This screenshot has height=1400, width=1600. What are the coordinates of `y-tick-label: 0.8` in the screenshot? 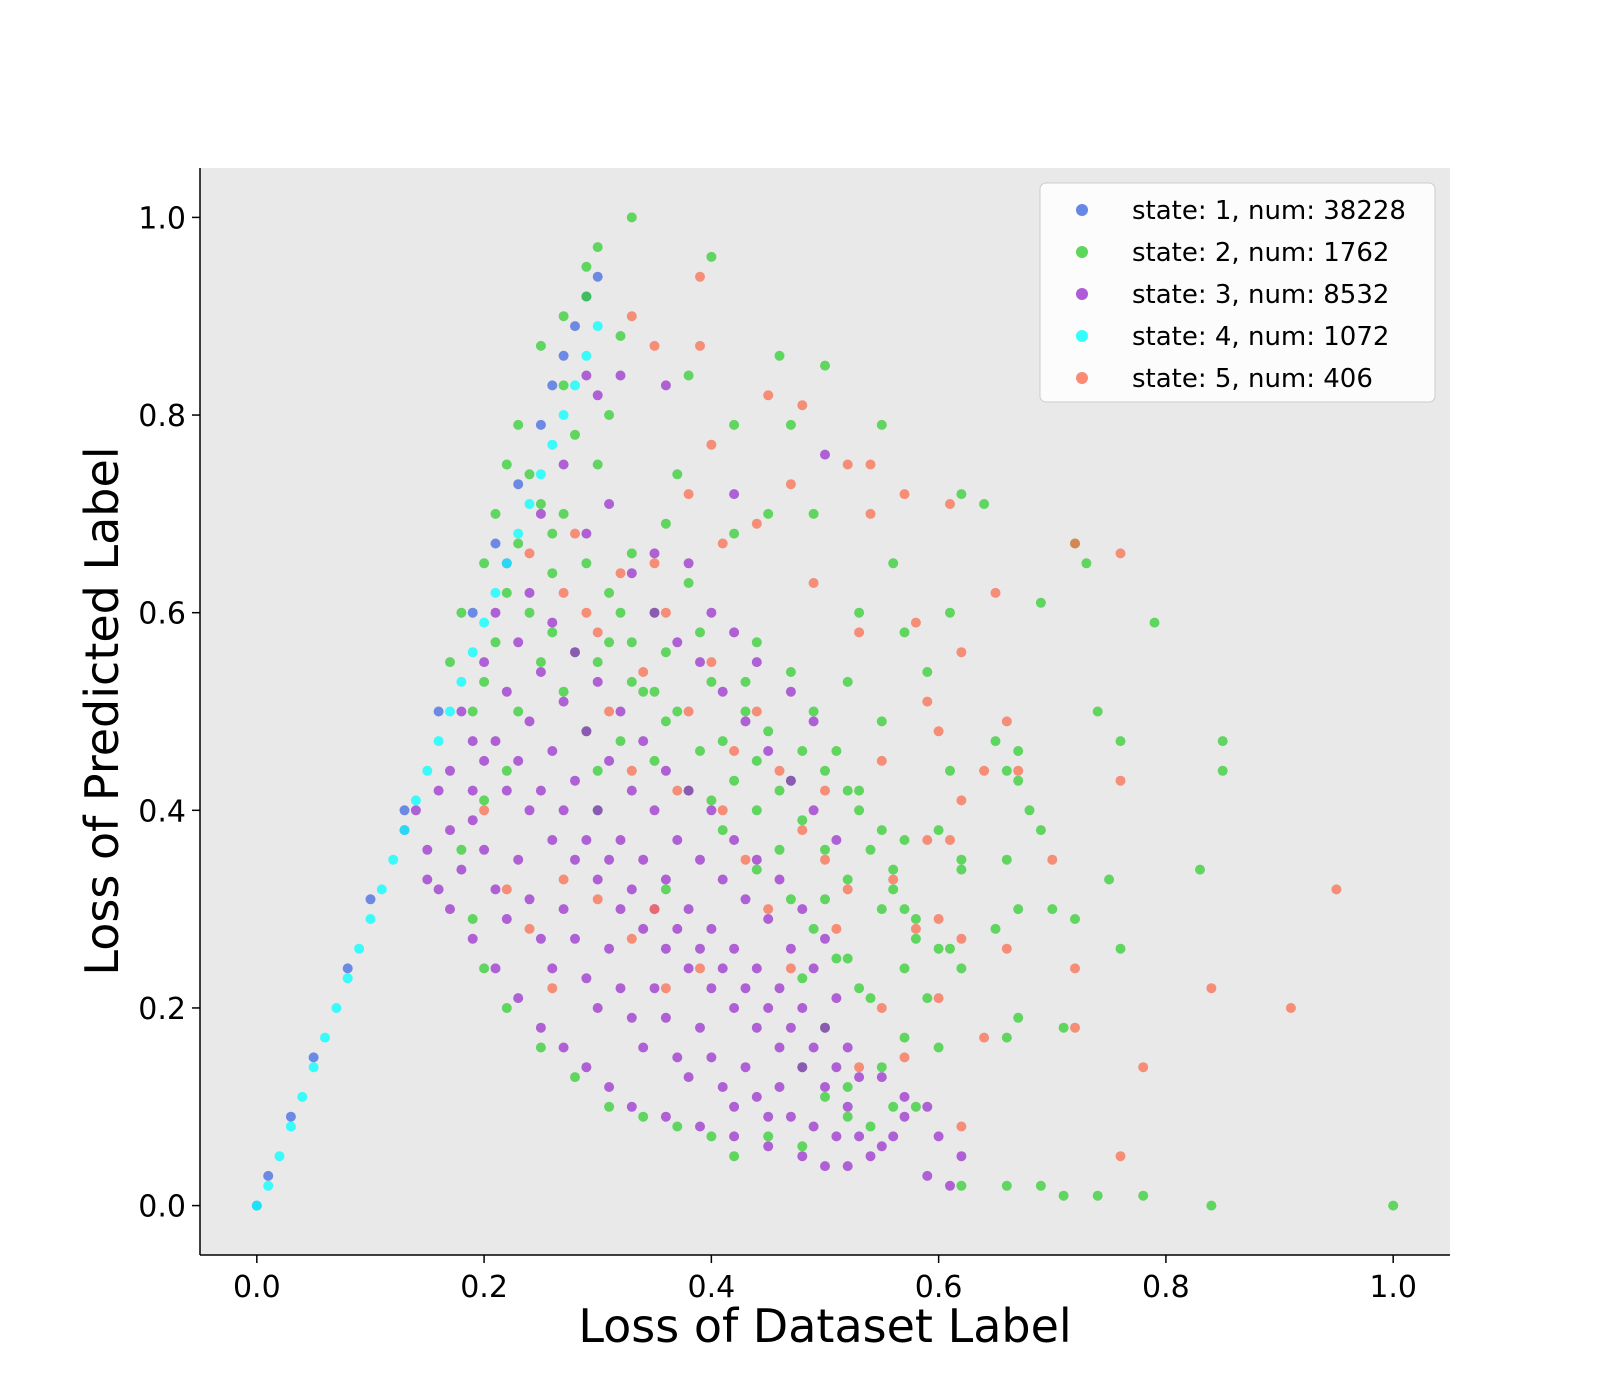 It's located at (162, 416).